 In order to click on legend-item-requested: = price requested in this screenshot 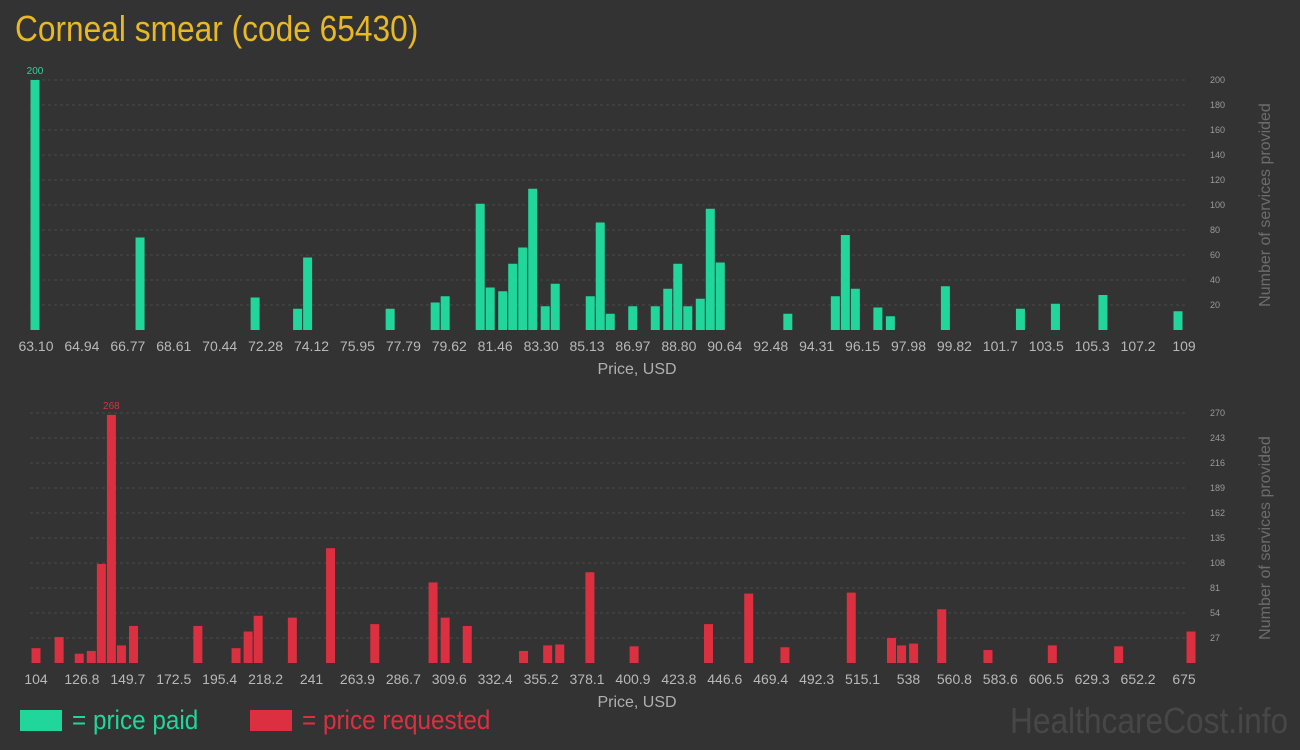, I will do `click(380, 720)`.